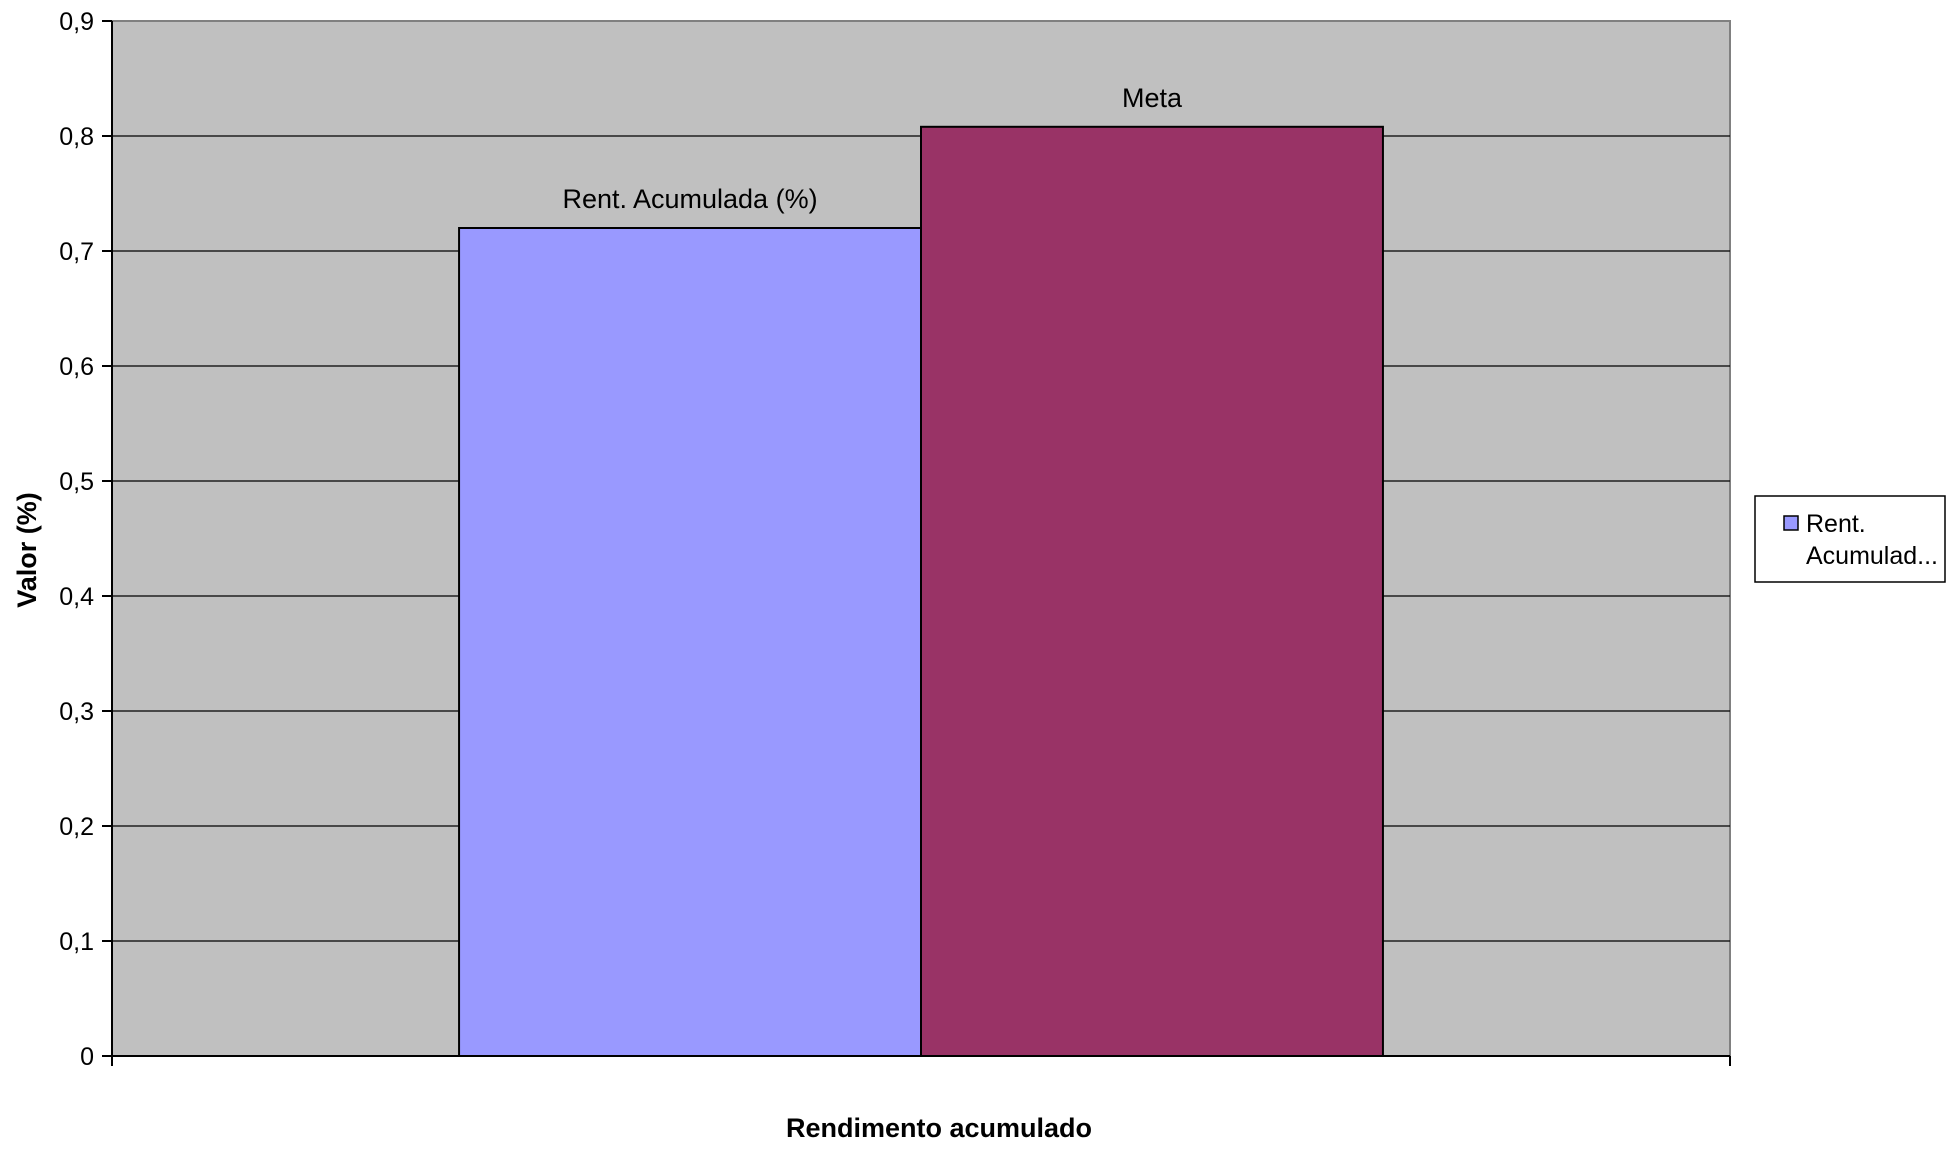 The height and width of the screenshot is (1150, 1950). I want to click on legend-box, so click(1850, 539).